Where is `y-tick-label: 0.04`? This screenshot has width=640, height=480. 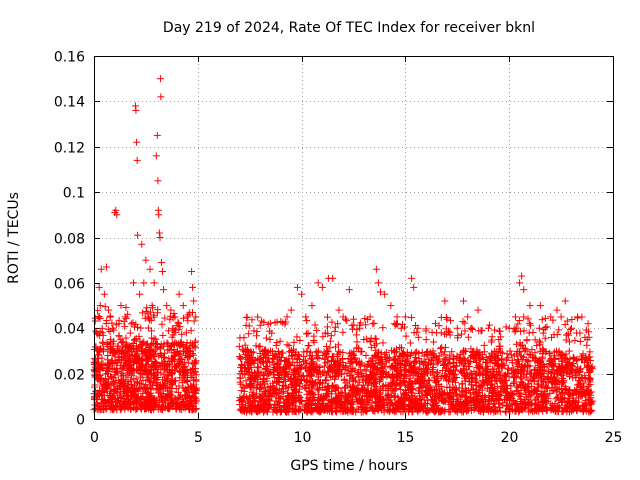
y-tick-label: 0.04 is located at coordinates (69, 330).